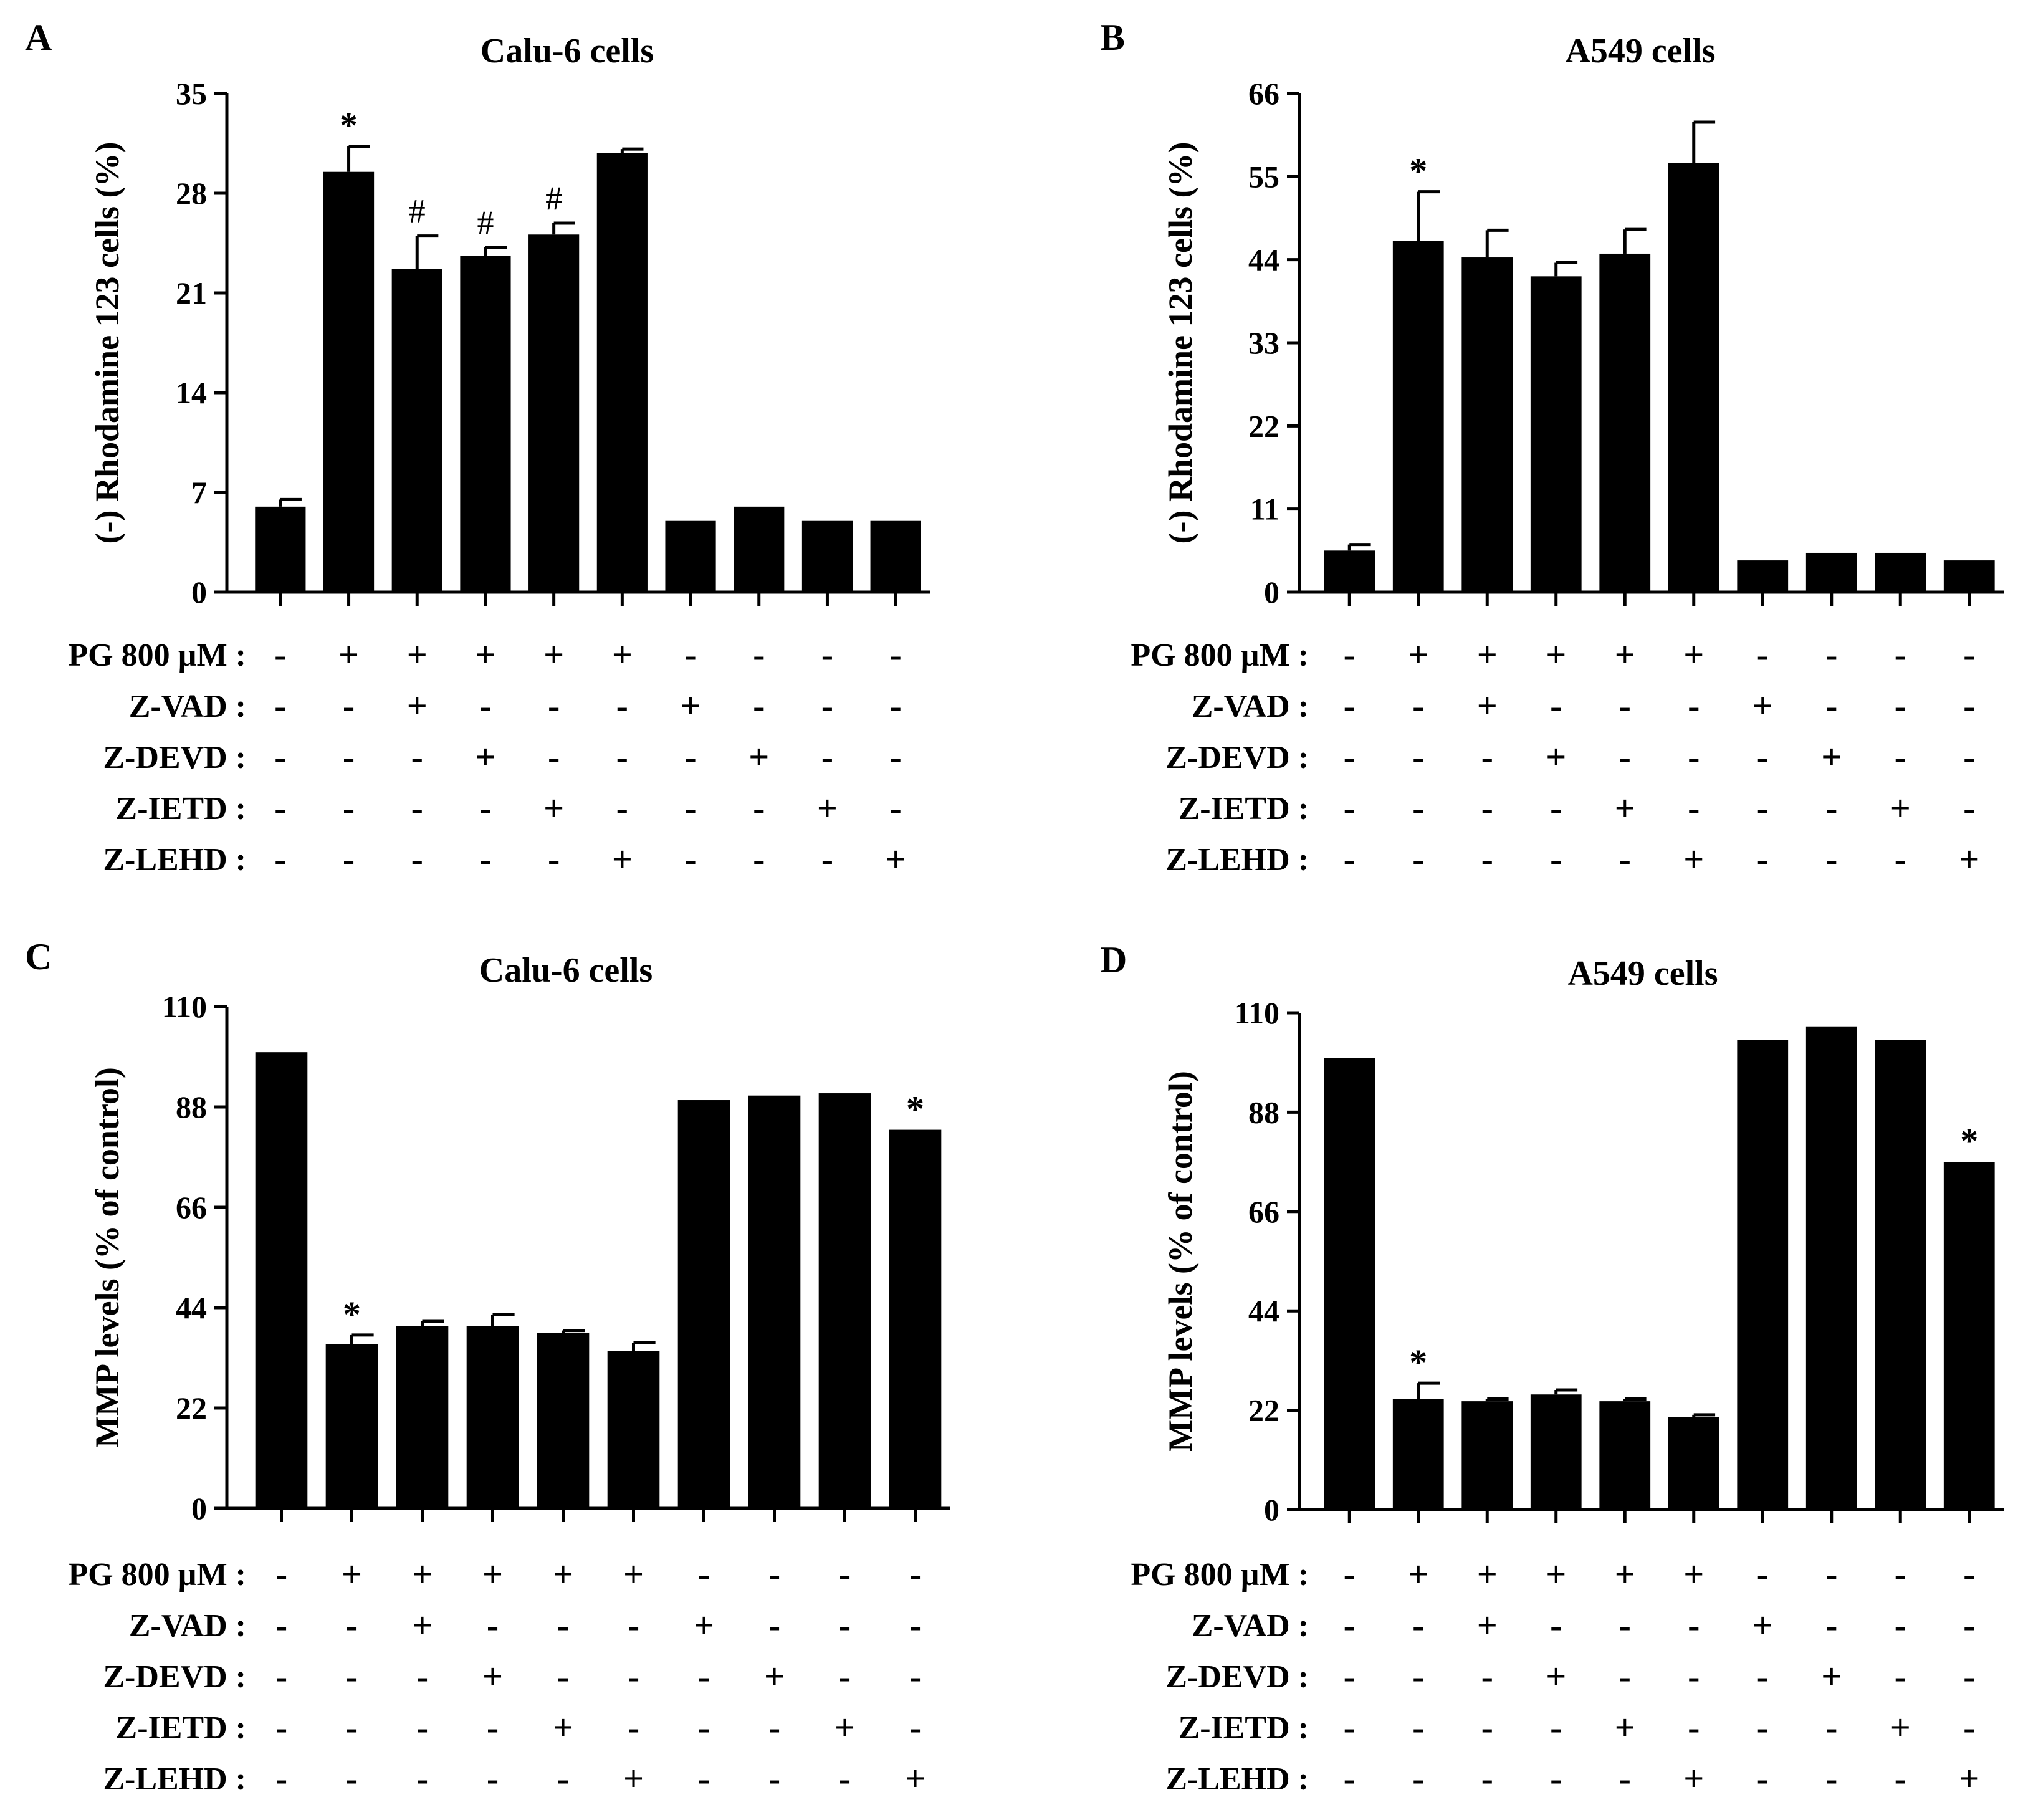 The height and width of the screenshot is (1820, 2018). Describe the element at coordinates (38, 957) in the screenshot. I see `panel-letter: C` at that location.